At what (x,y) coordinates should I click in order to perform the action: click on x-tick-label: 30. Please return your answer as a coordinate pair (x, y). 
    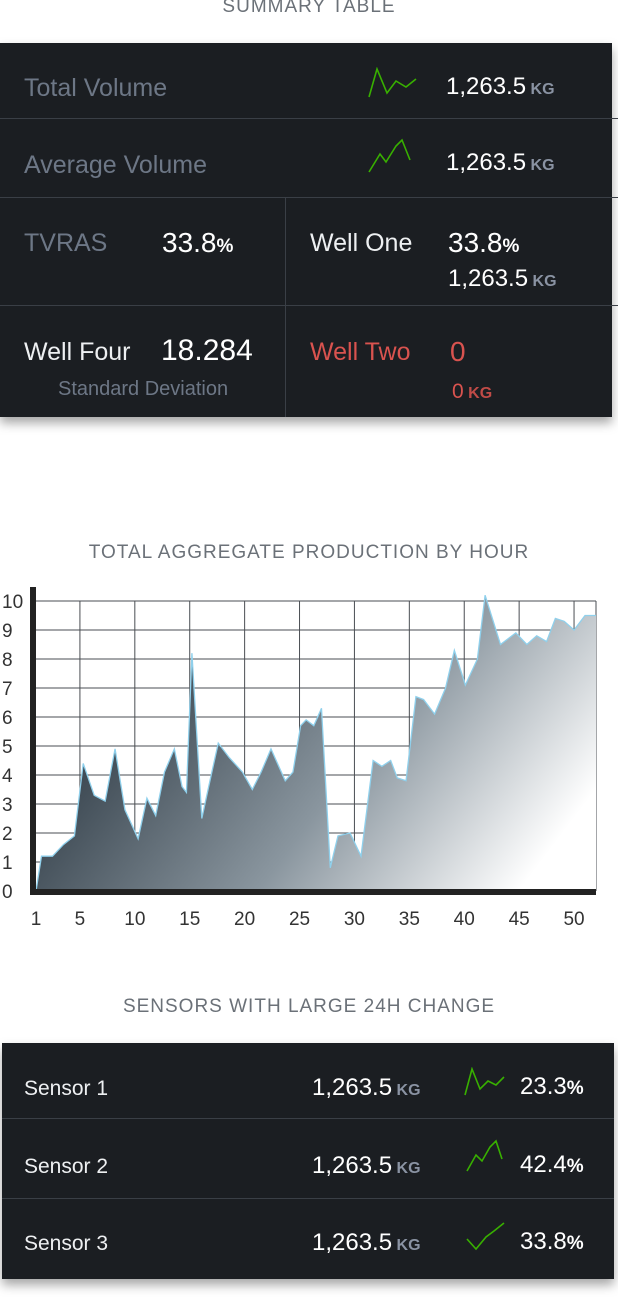
    Looking at the image, I should click on (354, 919).